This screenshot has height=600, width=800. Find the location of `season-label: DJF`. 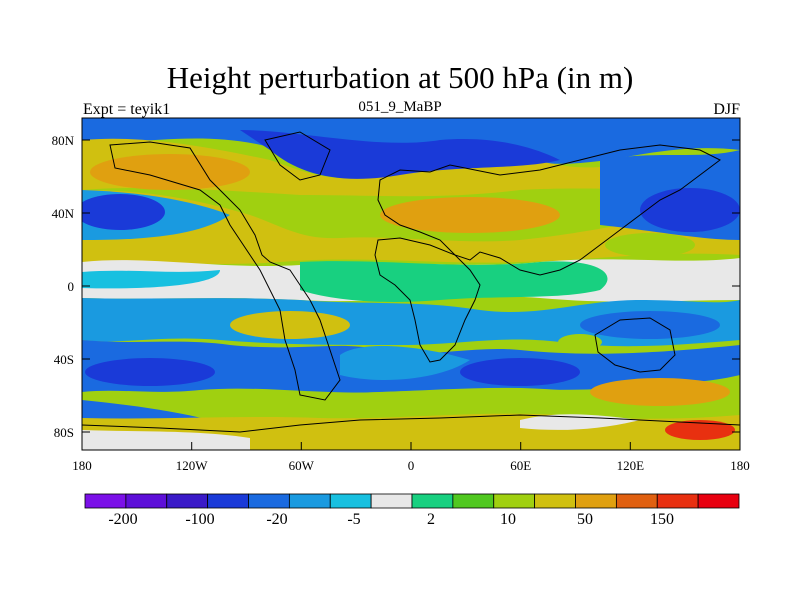

season-label: DJF is located at coordinates (726, 109).